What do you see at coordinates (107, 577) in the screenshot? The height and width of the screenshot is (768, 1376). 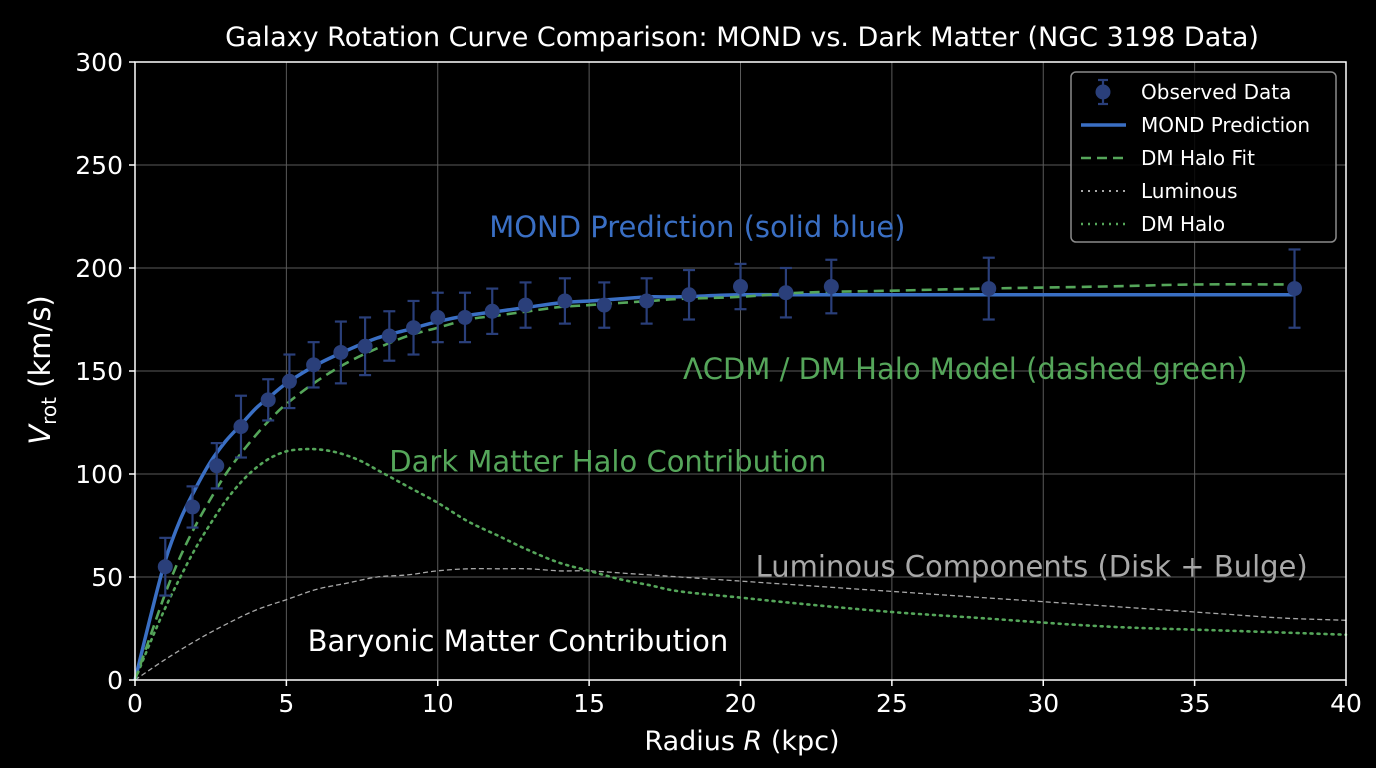 I see `y-tick-label: 50` at bounding box center [107, 577].